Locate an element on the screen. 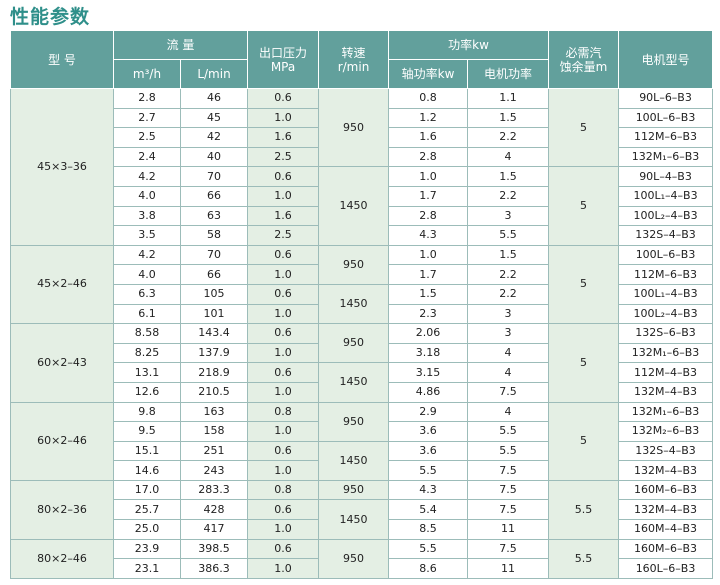 This screenshot has width=720, height=585. table-row: 60×2–43 8.58 143.4 0.6 950 2.06 3 5 132S–6–B3 is located at coordinates (362, 363).